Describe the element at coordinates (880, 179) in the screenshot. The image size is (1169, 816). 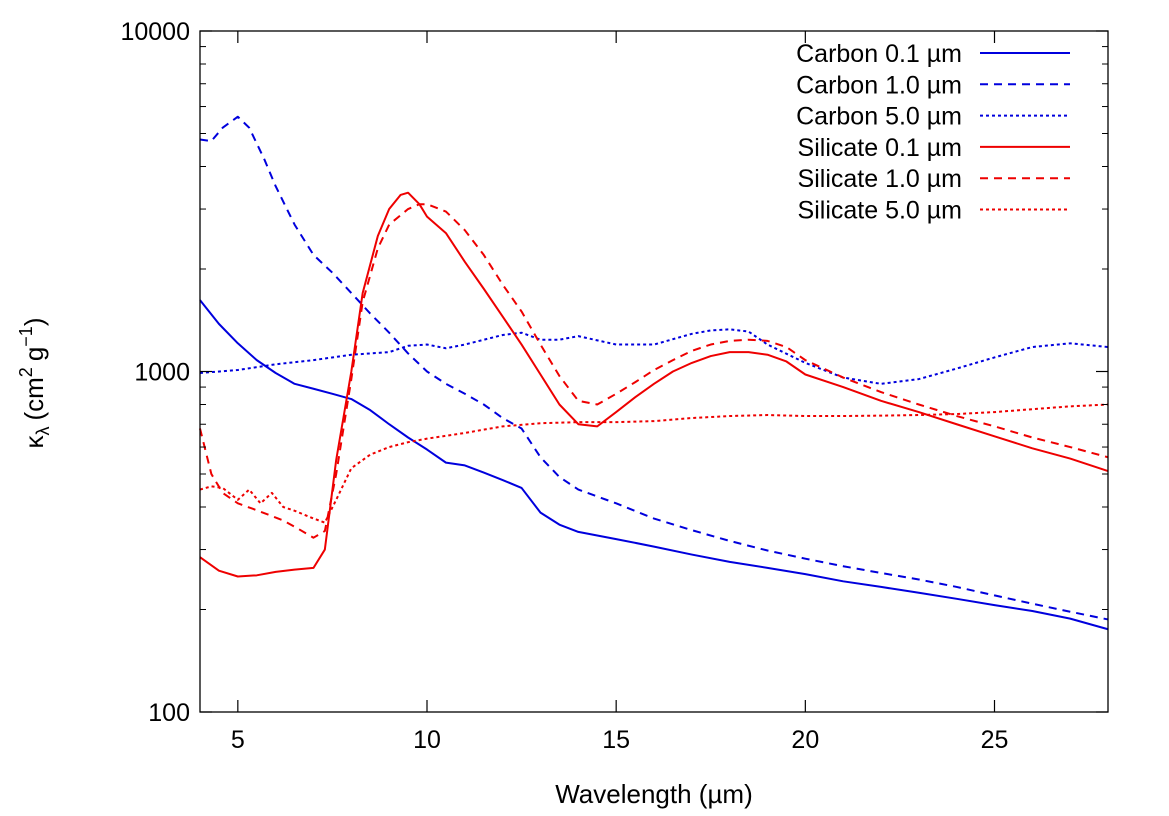
I see `legend-label-silicate-1-0-m: Silicate 1.0 µm` at that location.